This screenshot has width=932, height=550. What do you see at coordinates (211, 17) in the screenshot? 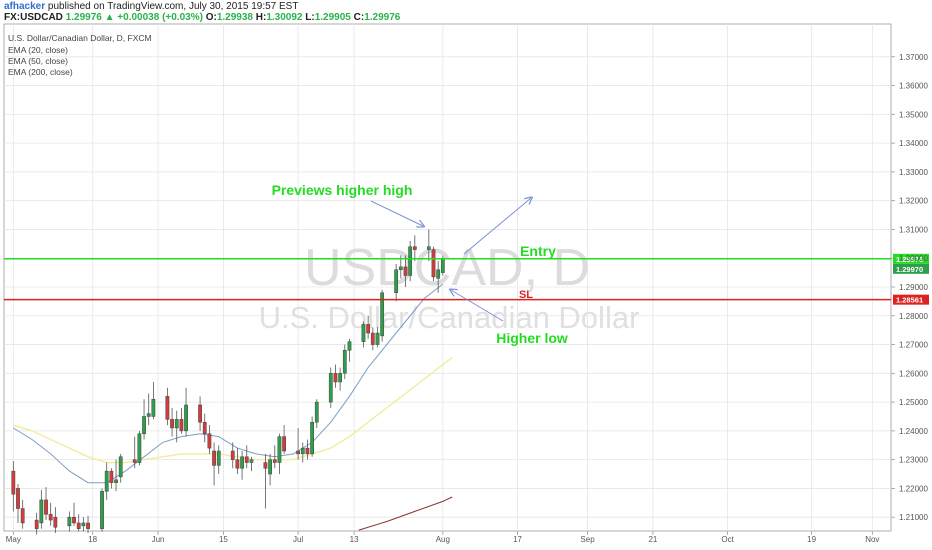
I see `open-label: O:` at bounding box center [211, 17].